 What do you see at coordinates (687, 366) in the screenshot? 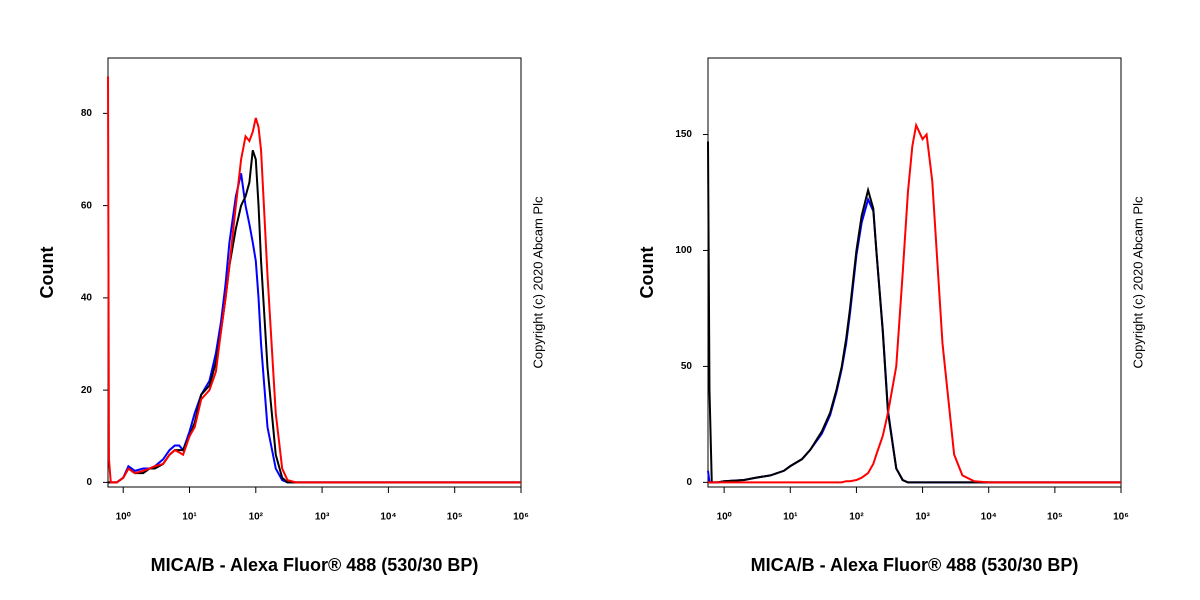
I see `y-tick-label: 50` at bounding box center [687, 366].